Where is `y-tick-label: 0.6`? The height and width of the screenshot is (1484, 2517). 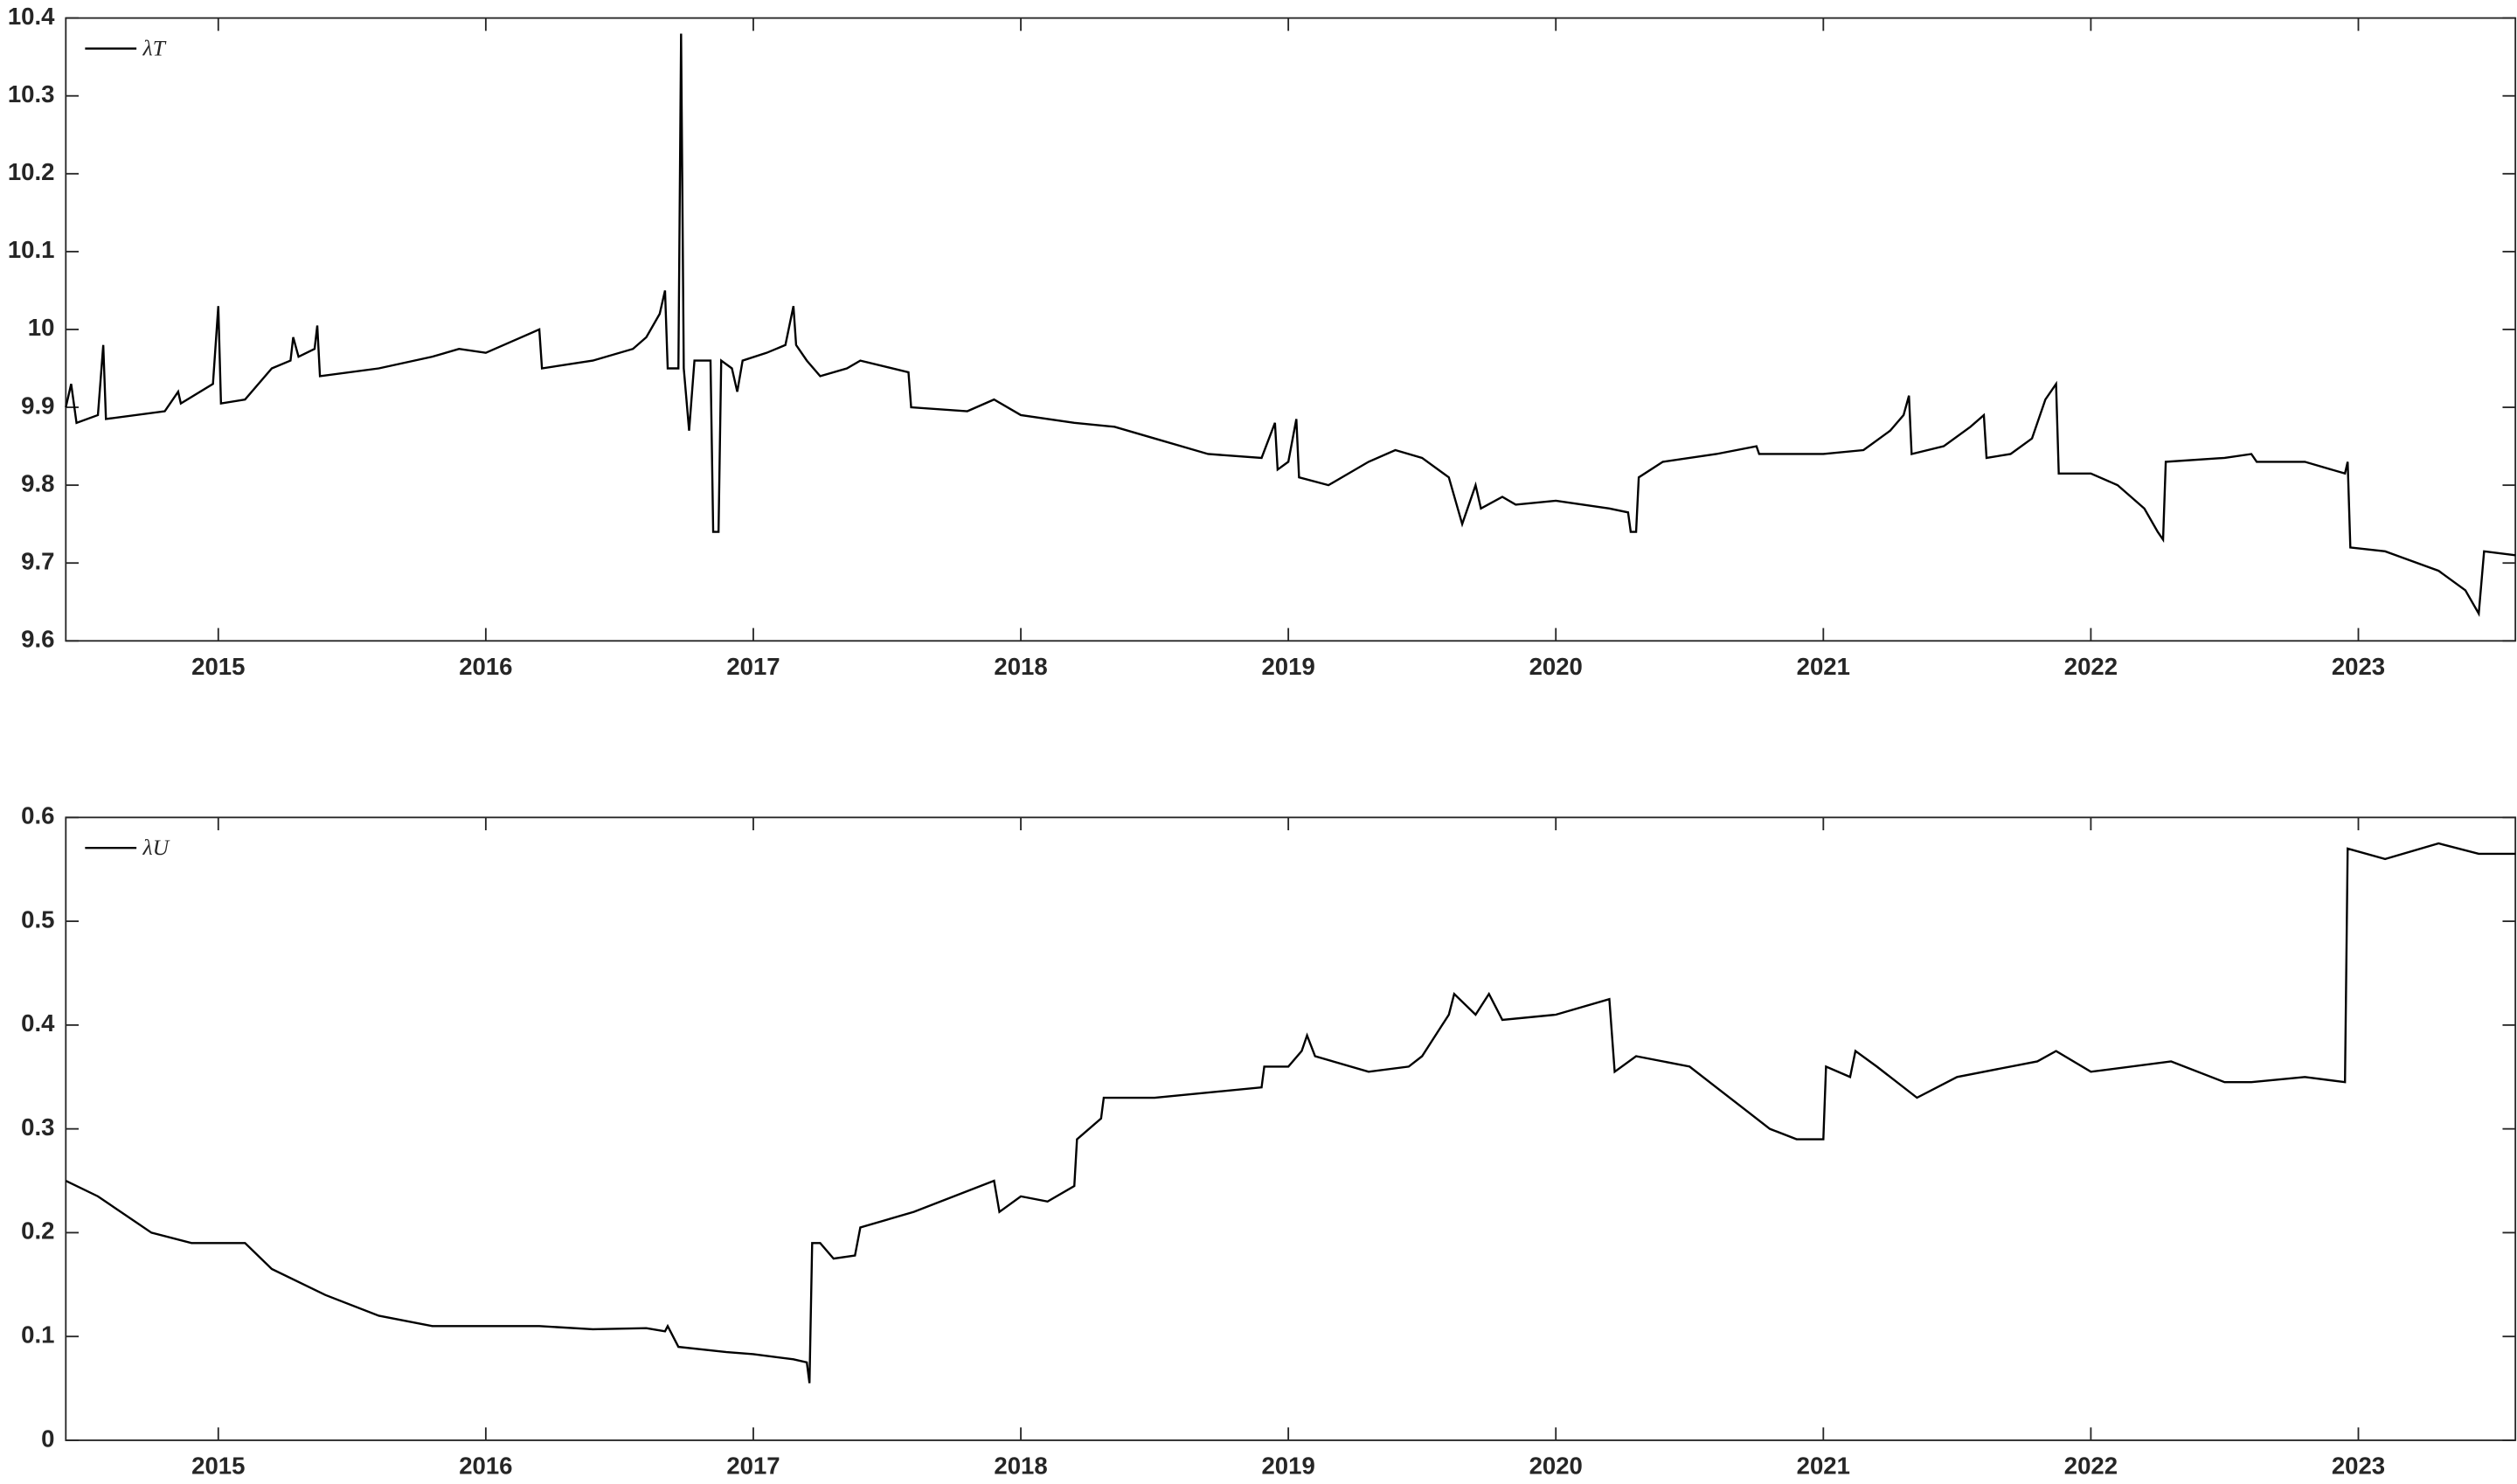
y-tick-label: 0.6 is located at coordinates (37, 815).